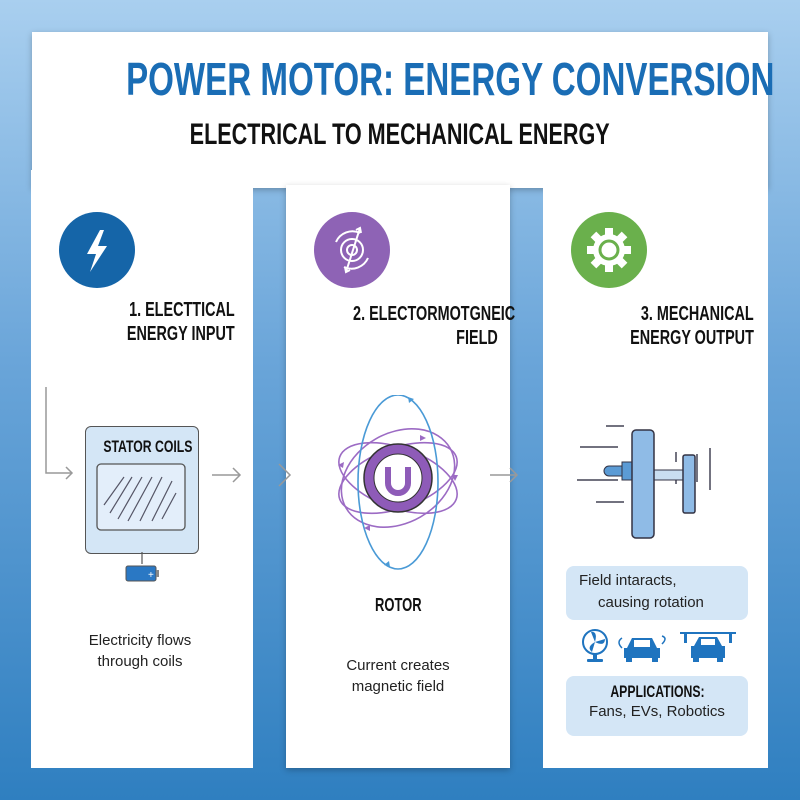 The width and height of the screenshot is (800, 800). I want to click on step-2-description-line1: Current creates, so click(398, 665).